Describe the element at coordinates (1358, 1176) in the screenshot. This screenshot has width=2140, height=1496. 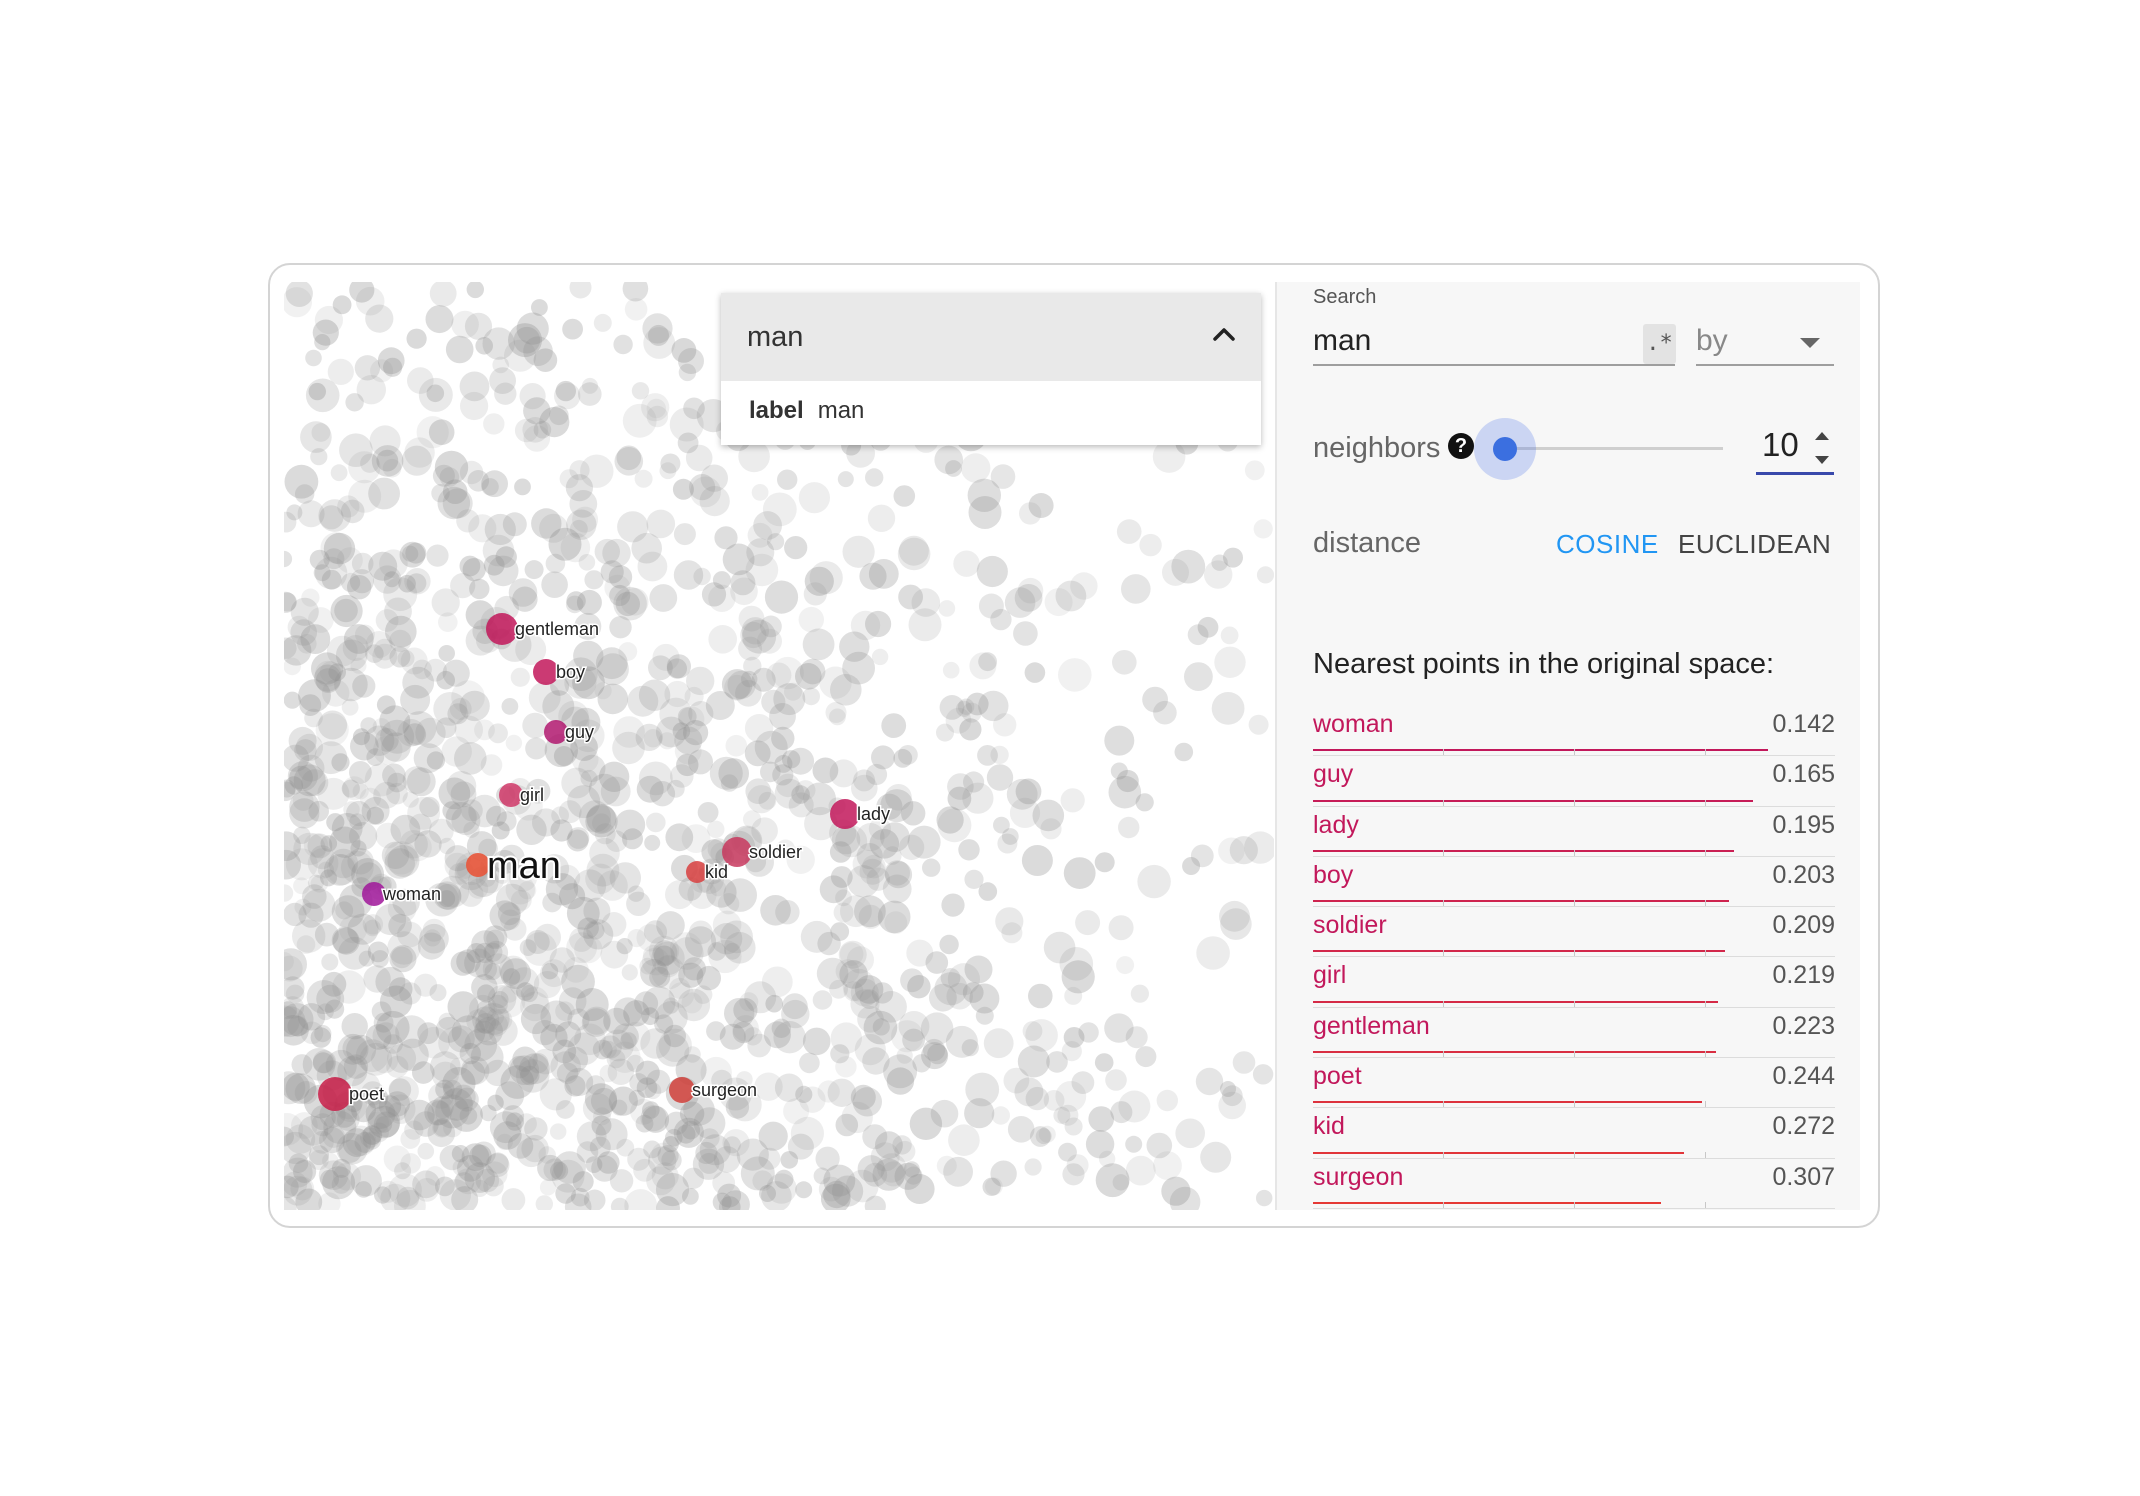
I see `nearest-word: surgeon` at that location.